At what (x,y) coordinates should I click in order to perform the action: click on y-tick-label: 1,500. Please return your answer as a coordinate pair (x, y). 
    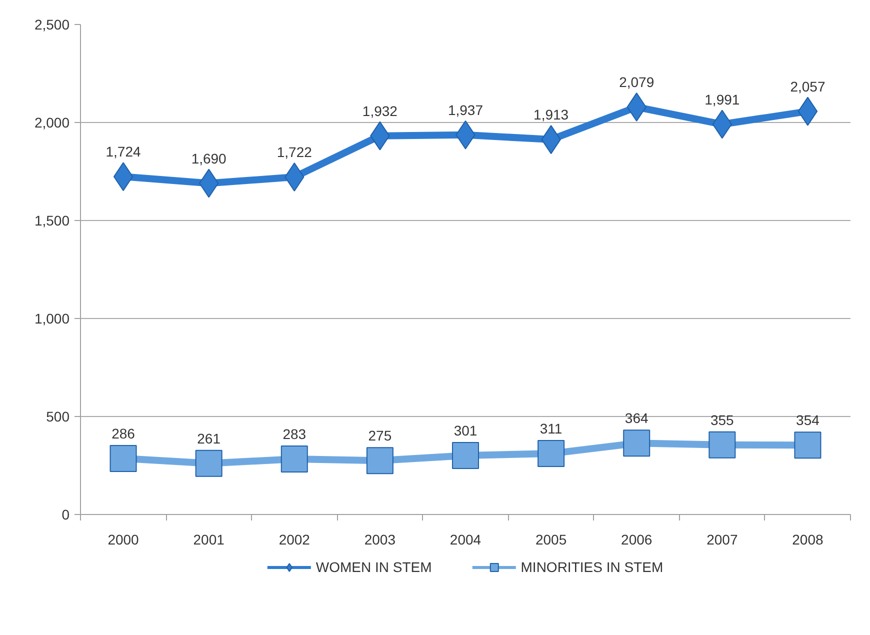
    Looking at the image, I should click on (52, 220).